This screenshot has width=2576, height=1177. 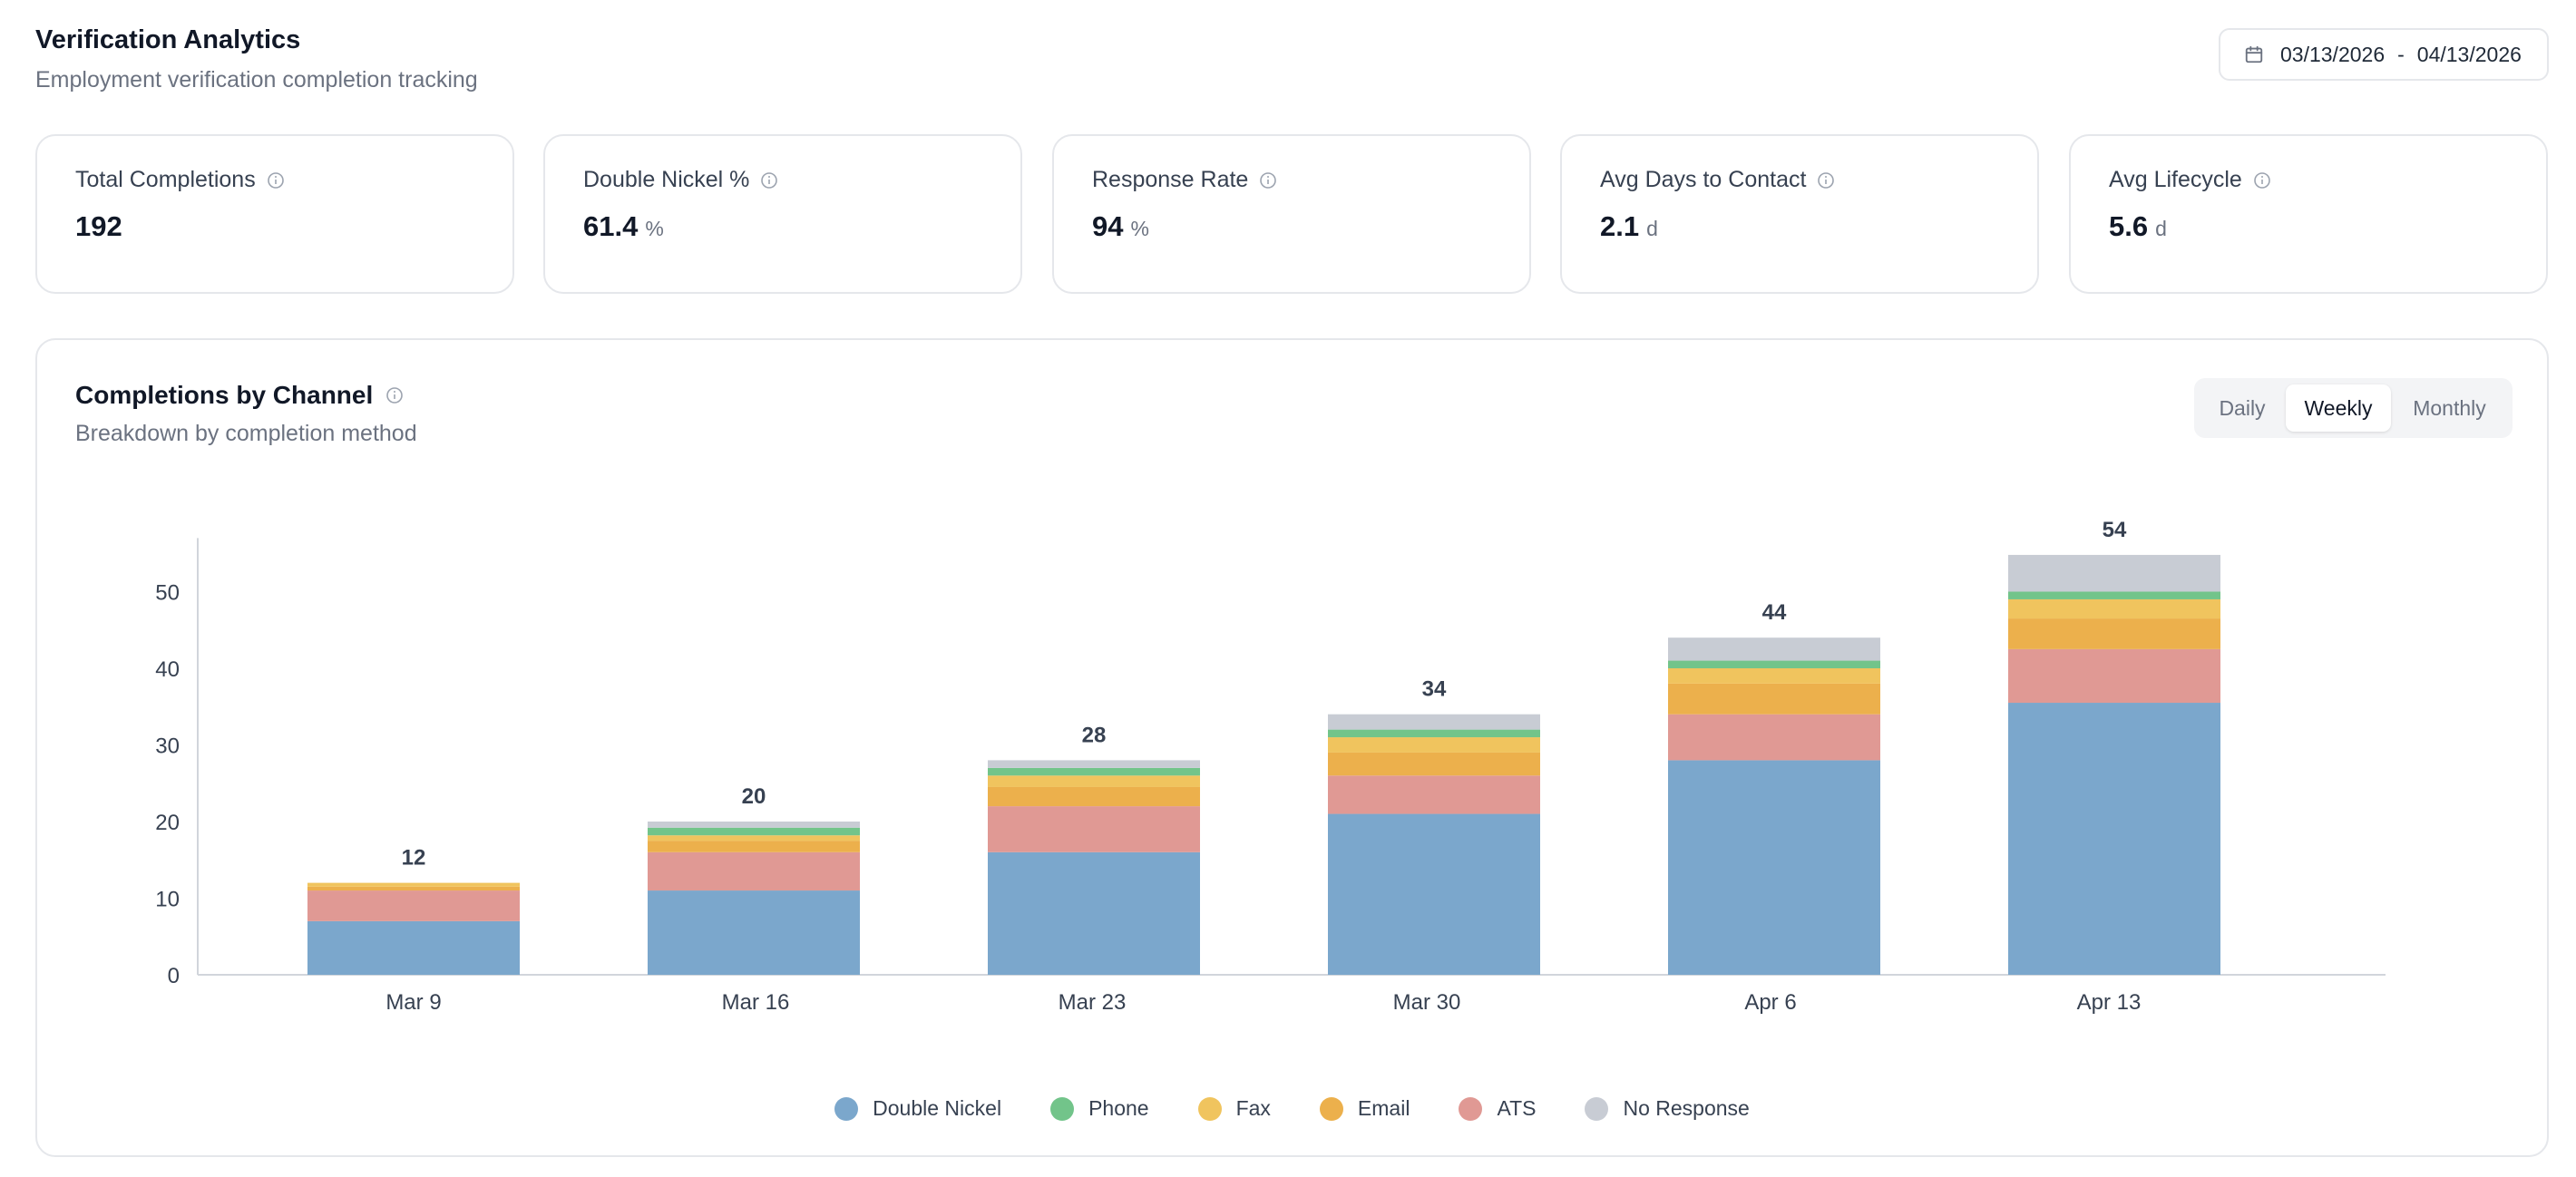 I want to click on bar-total-label: 12, so click(x=414, y=858).